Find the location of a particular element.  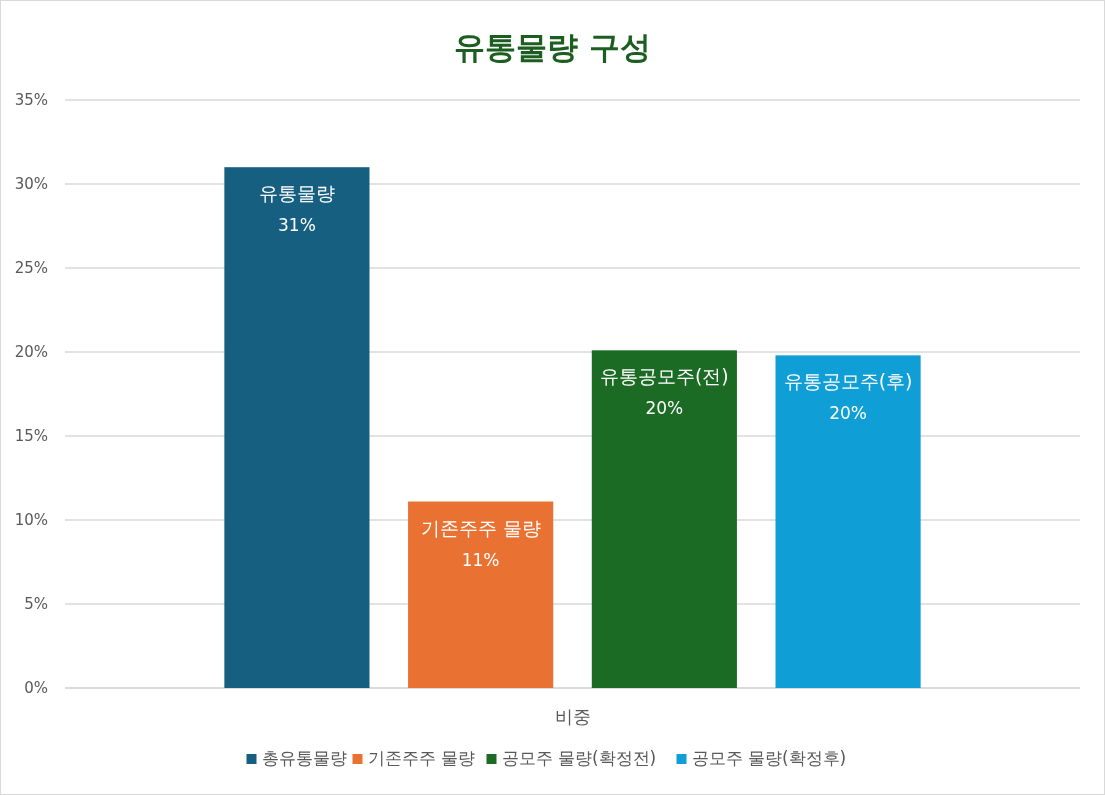

y-tick-label: 30% is located at coordinates (31, 184).